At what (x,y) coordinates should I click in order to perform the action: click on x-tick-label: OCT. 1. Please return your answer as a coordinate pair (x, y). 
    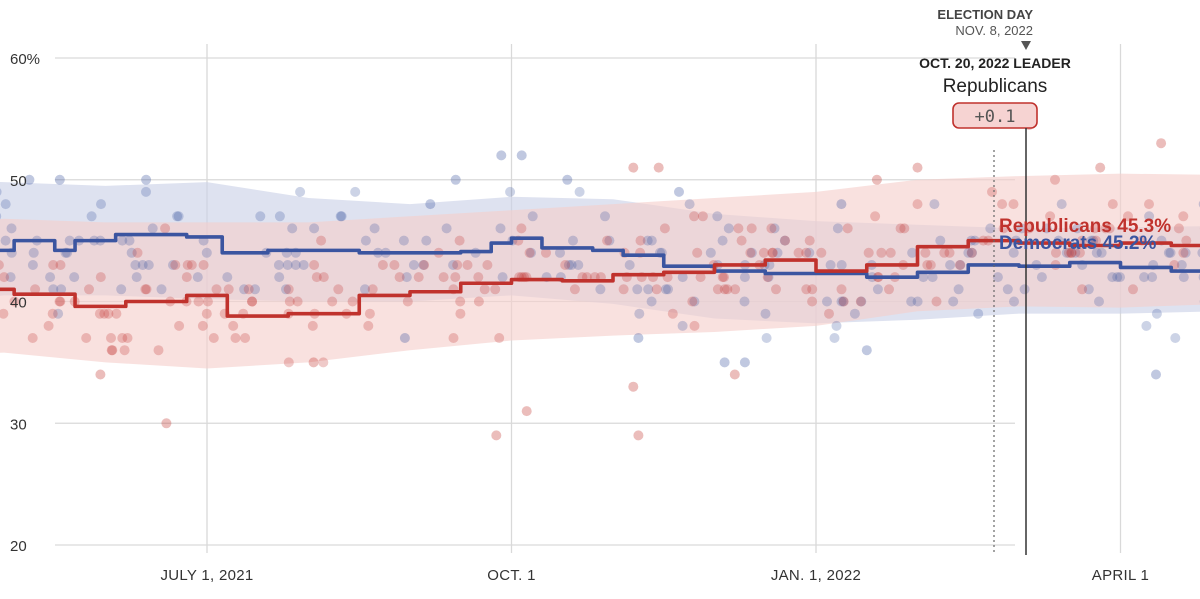
    Looking at the image, I should click on (511, 575).